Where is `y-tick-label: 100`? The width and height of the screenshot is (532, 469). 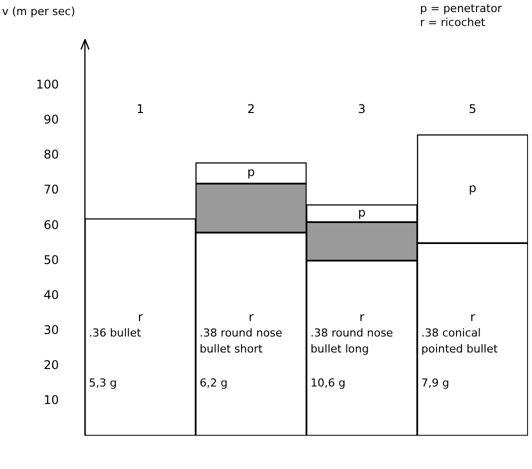 y-tick-label: 100 is located at coordinates (47, 85).